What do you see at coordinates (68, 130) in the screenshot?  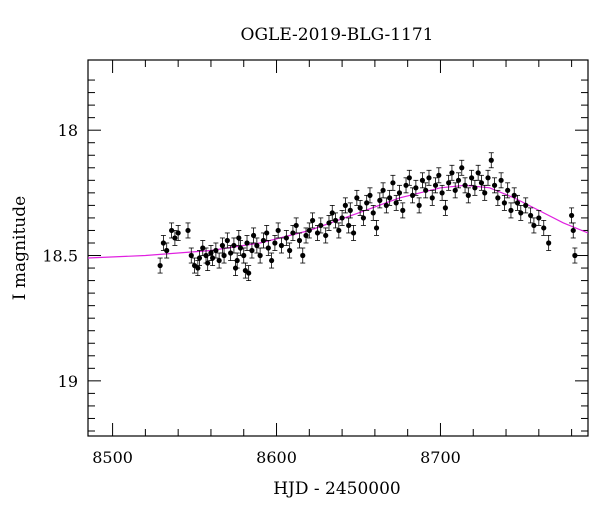 I see `y-tick-label: 18` at bounding box center [68, 130].